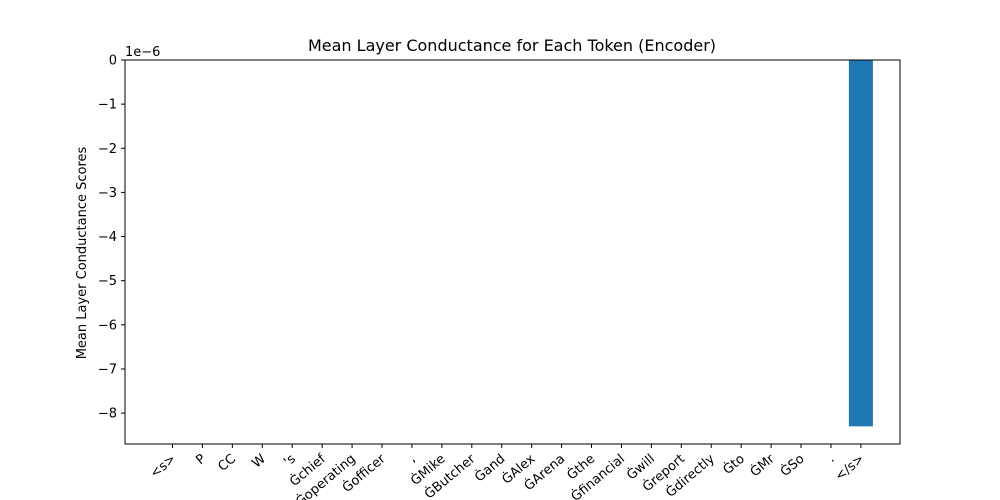  I want to click on x-tick-label: W, so click(259, 461).